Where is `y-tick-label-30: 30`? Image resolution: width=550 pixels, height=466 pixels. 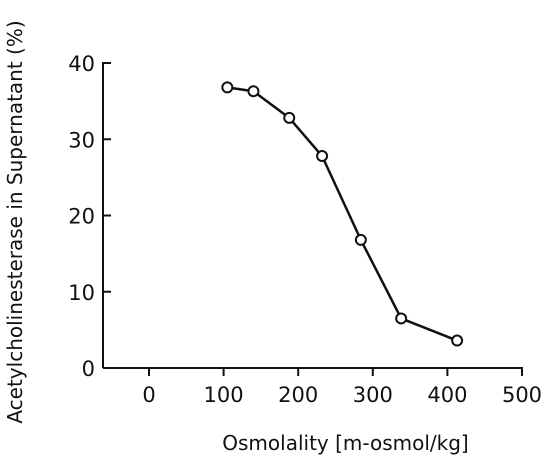 y-tick-label-30: 30 is located at coordinates (81, 140).